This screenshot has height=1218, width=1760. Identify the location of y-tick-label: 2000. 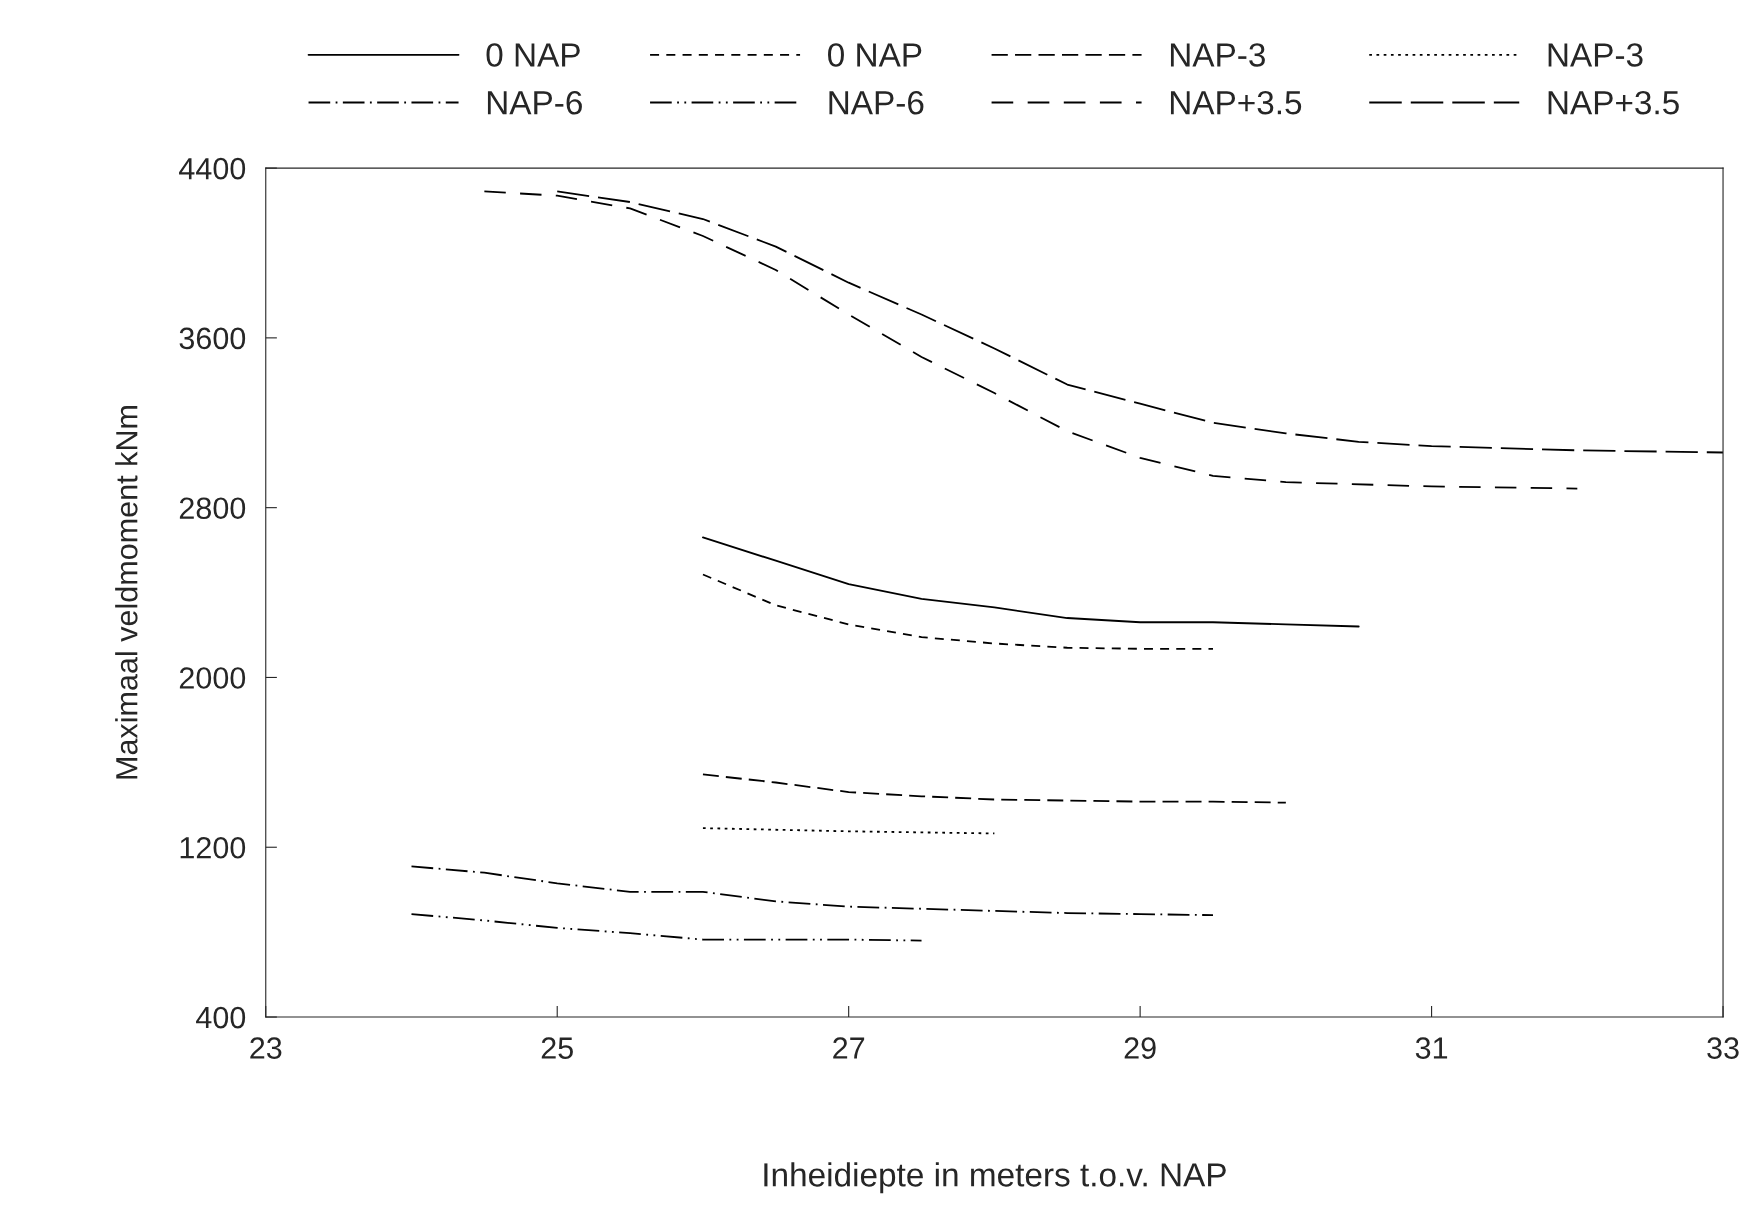
(212, 678).